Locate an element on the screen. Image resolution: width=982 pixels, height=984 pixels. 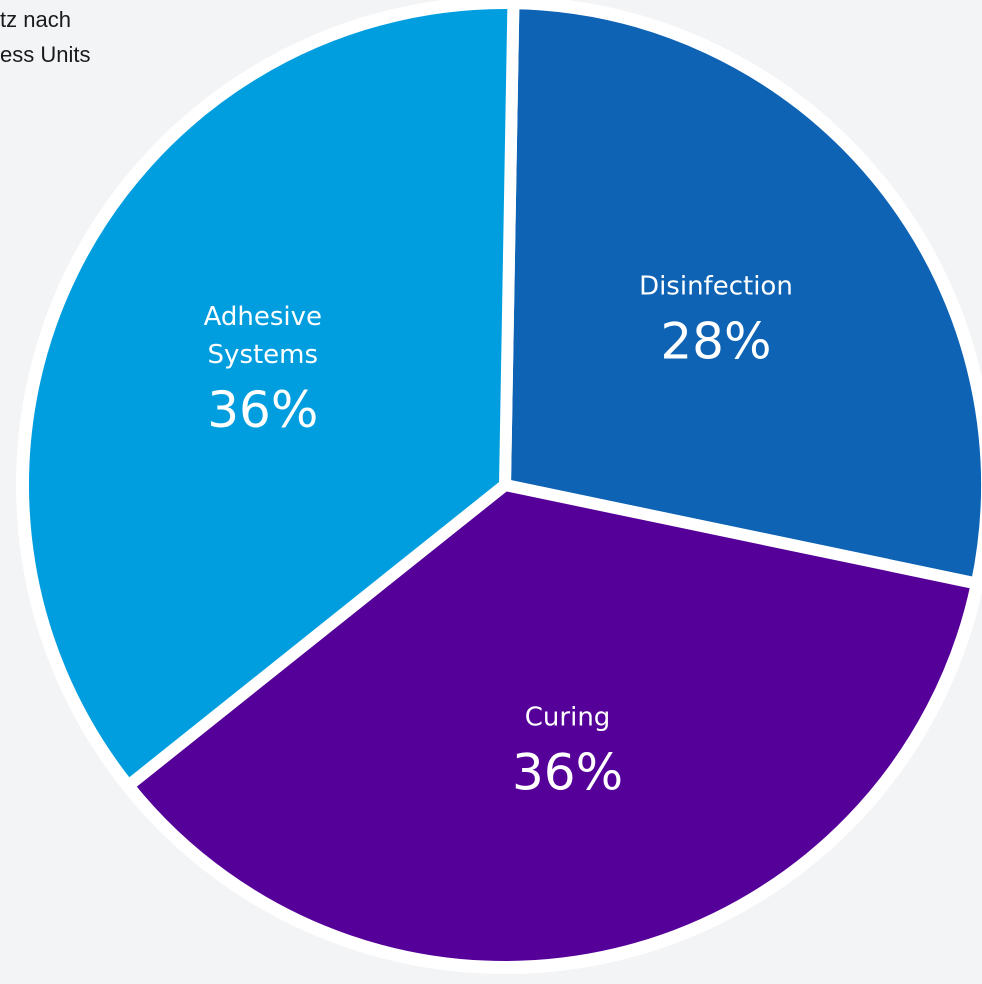
chart-title: tz nach ess Units is located at coordinates (87, 37).